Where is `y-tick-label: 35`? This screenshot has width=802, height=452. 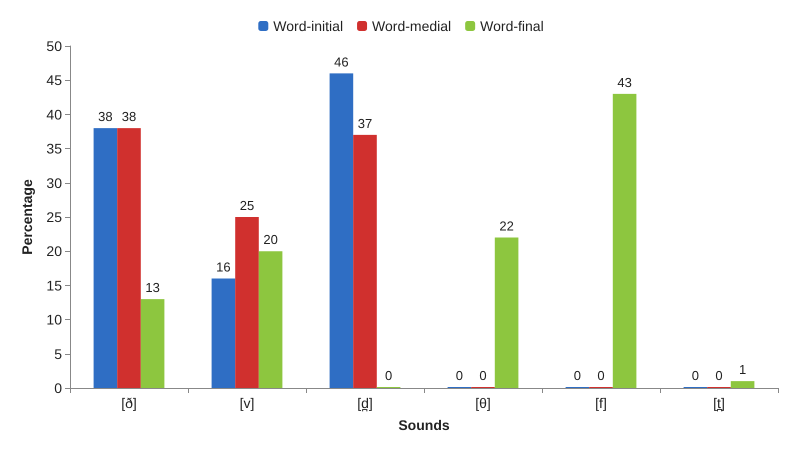
y-tick-label: 35 is located at coordinates (54, 148).